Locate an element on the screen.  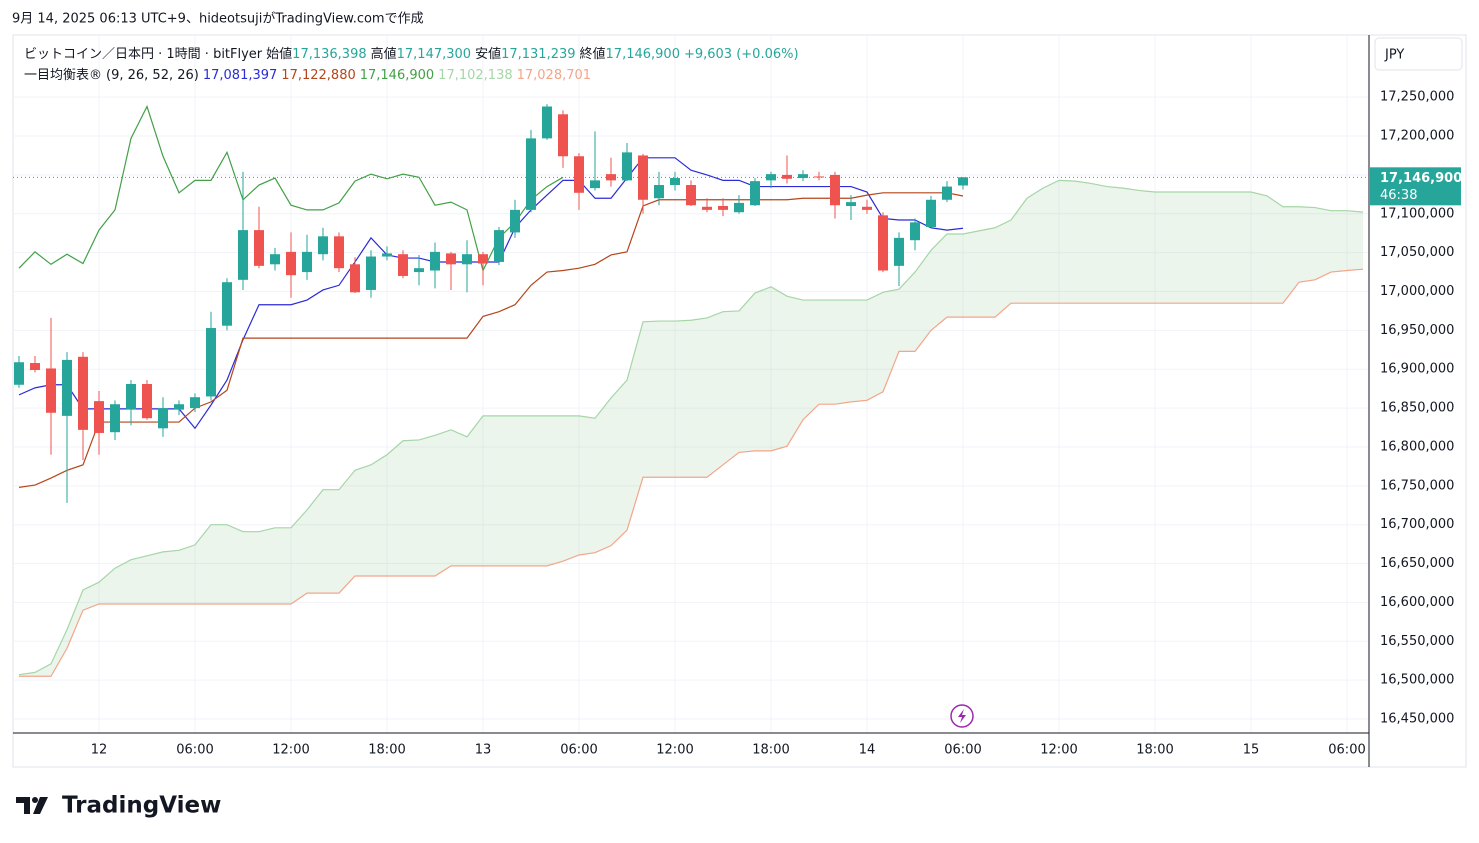
y-tick-label: 16,500,000 is located at coordinates (1417, 680).